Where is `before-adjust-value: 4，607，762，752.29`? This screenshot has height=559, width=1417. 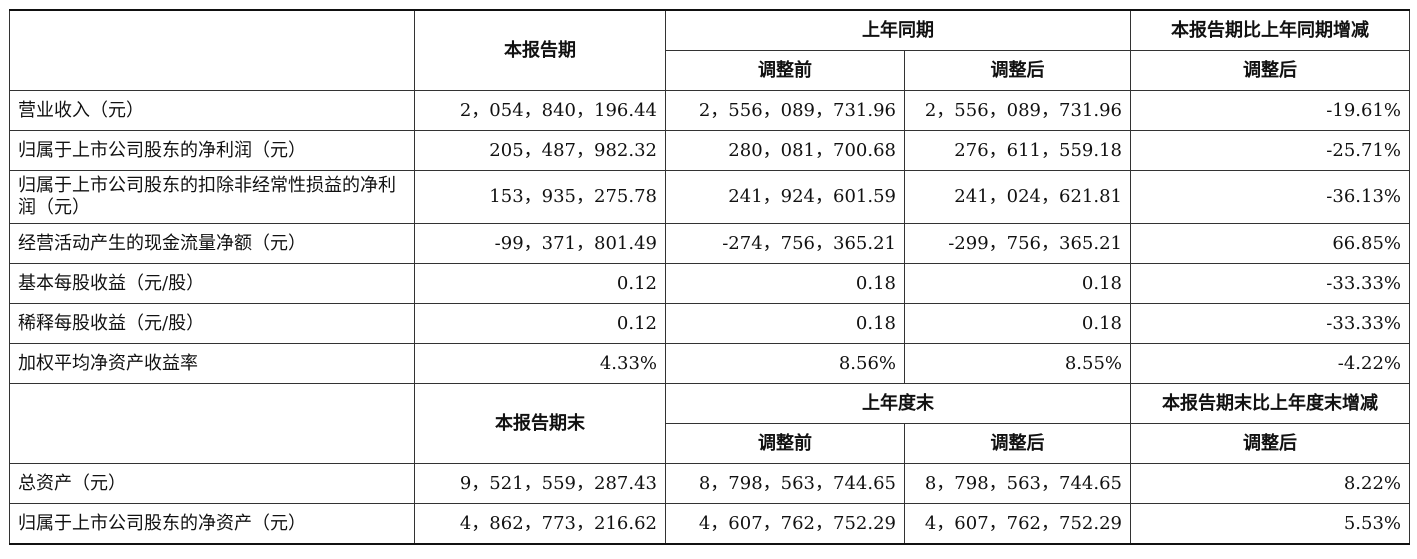 before-adjust-value: 4，607，762，752.29 is located at coordinates (785, 524).